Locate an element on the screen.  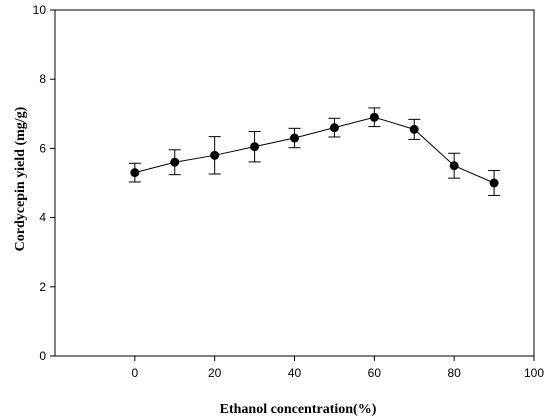
y-tick-label: 8 is located at coordinates (42, 79).